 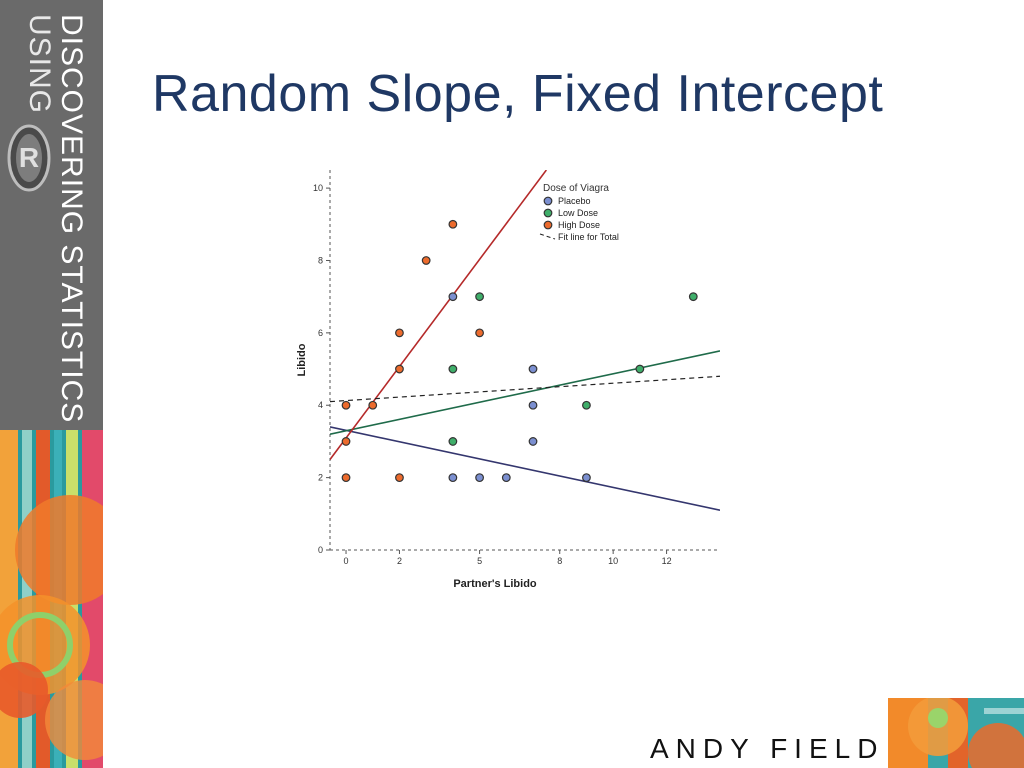 What do you see at coordinates (574, 201) in the screenshot?
I see `legend-label-placebo: Placebo` at bounding box center [574, 201].